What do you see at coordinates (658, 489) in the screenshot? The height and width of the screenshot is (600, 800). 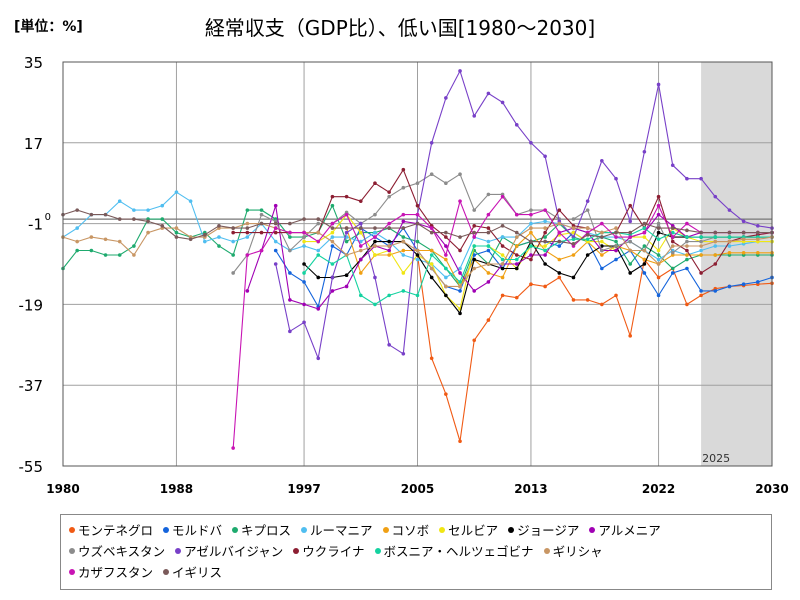 I see `x-tick-label: 2022` at bounding box center [658, 489].